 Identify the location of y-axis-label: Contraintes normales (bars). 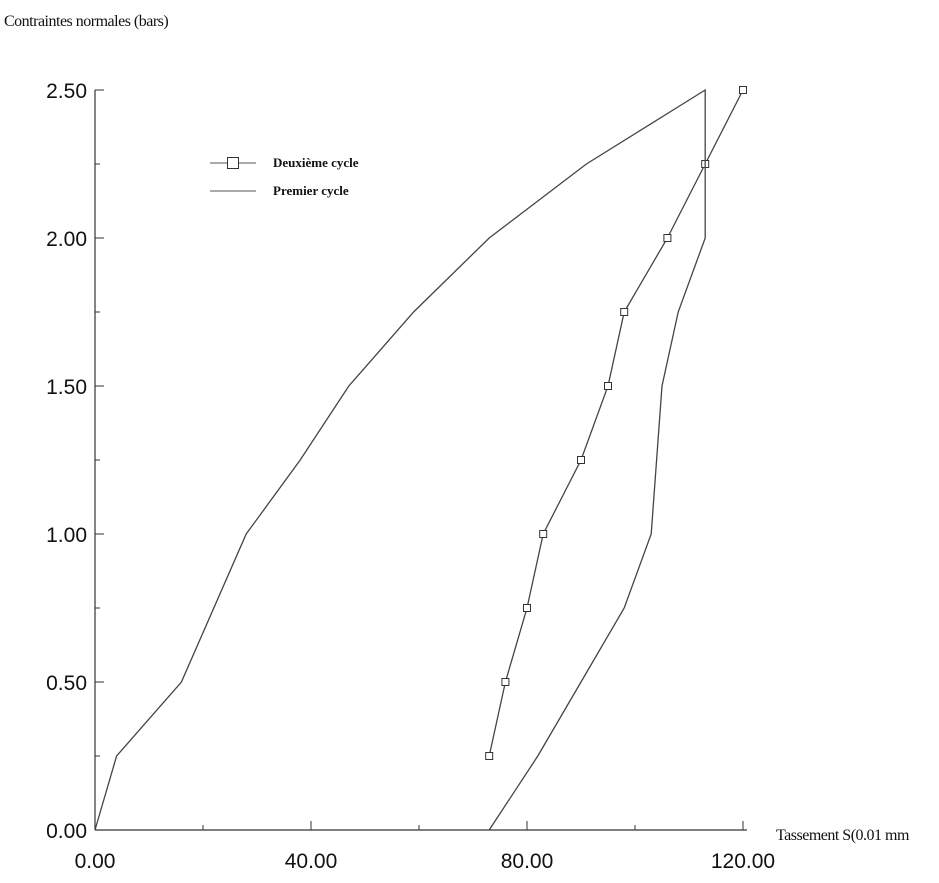
(86, 21).